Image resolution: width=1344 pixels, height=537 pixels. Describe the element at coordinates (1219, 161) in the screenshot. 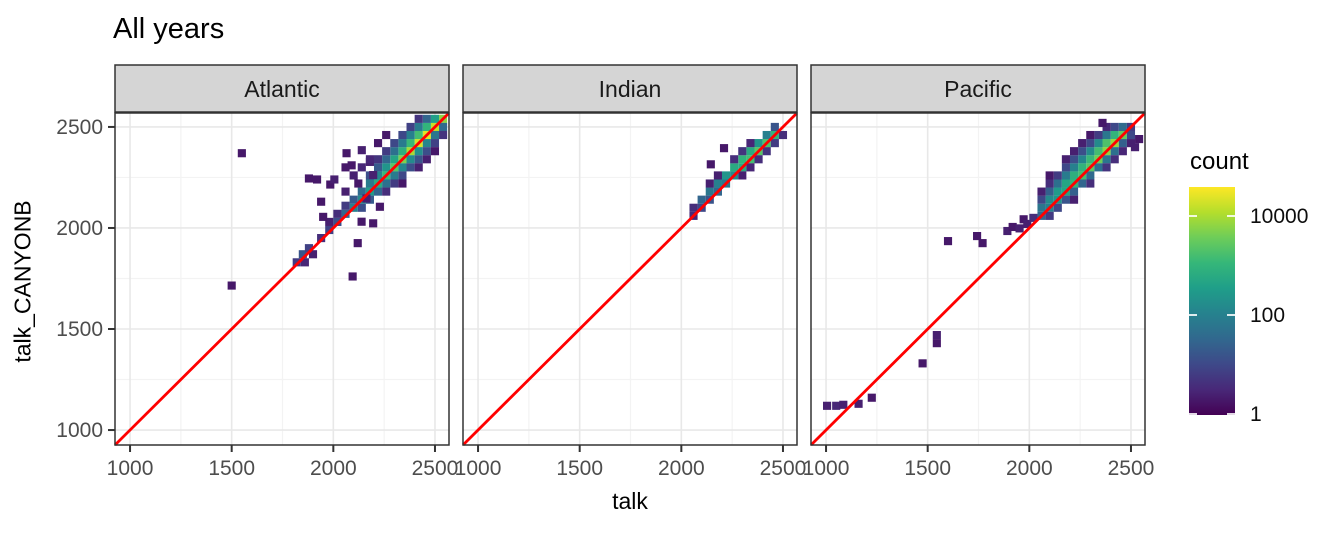

I see `legend-title: count` at that location.